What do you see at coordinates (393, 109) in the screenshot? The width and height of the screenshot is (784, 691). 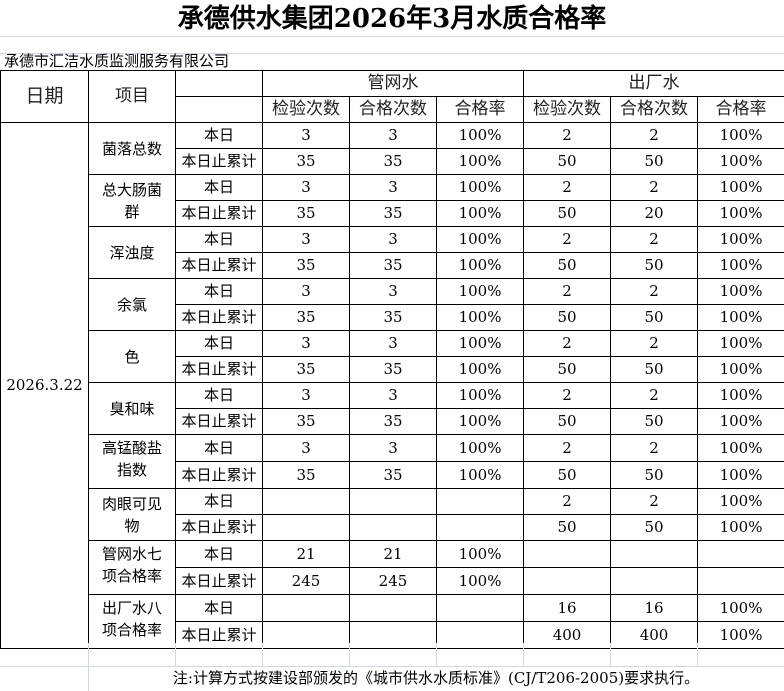 I see `header-col: 合格次数` at bounding box center [393, 109].